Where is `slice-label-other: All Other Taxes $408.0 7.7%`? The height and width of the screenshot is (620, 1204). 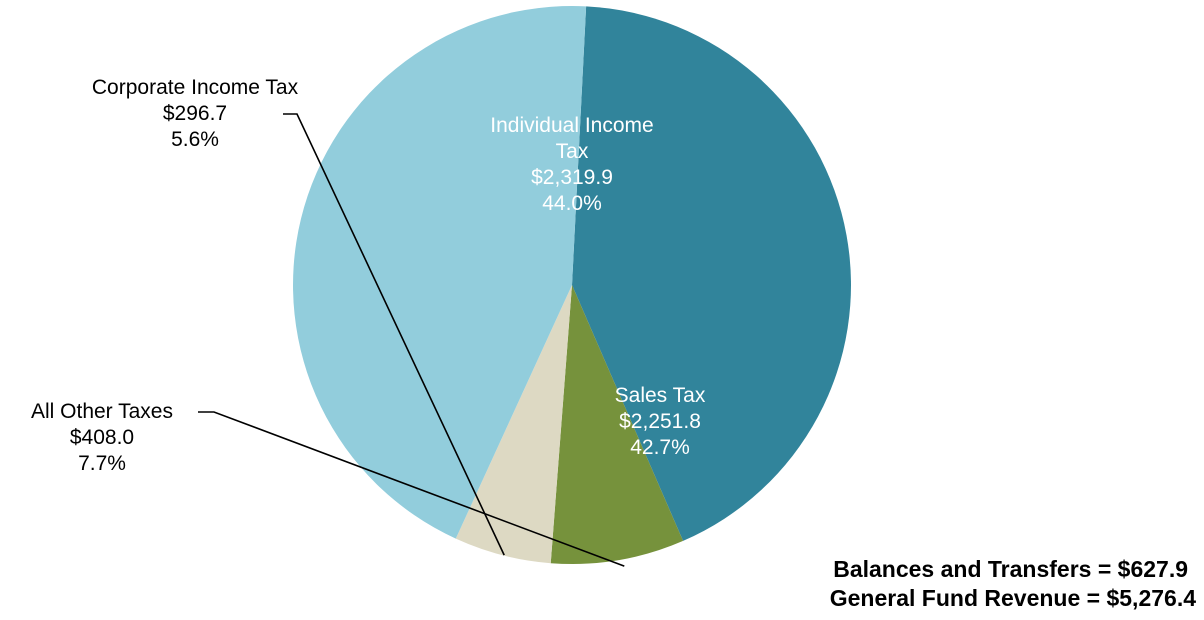 slice-label-other: All Other Taxes $408.0 7.7% is located at coordinates (102, 437).